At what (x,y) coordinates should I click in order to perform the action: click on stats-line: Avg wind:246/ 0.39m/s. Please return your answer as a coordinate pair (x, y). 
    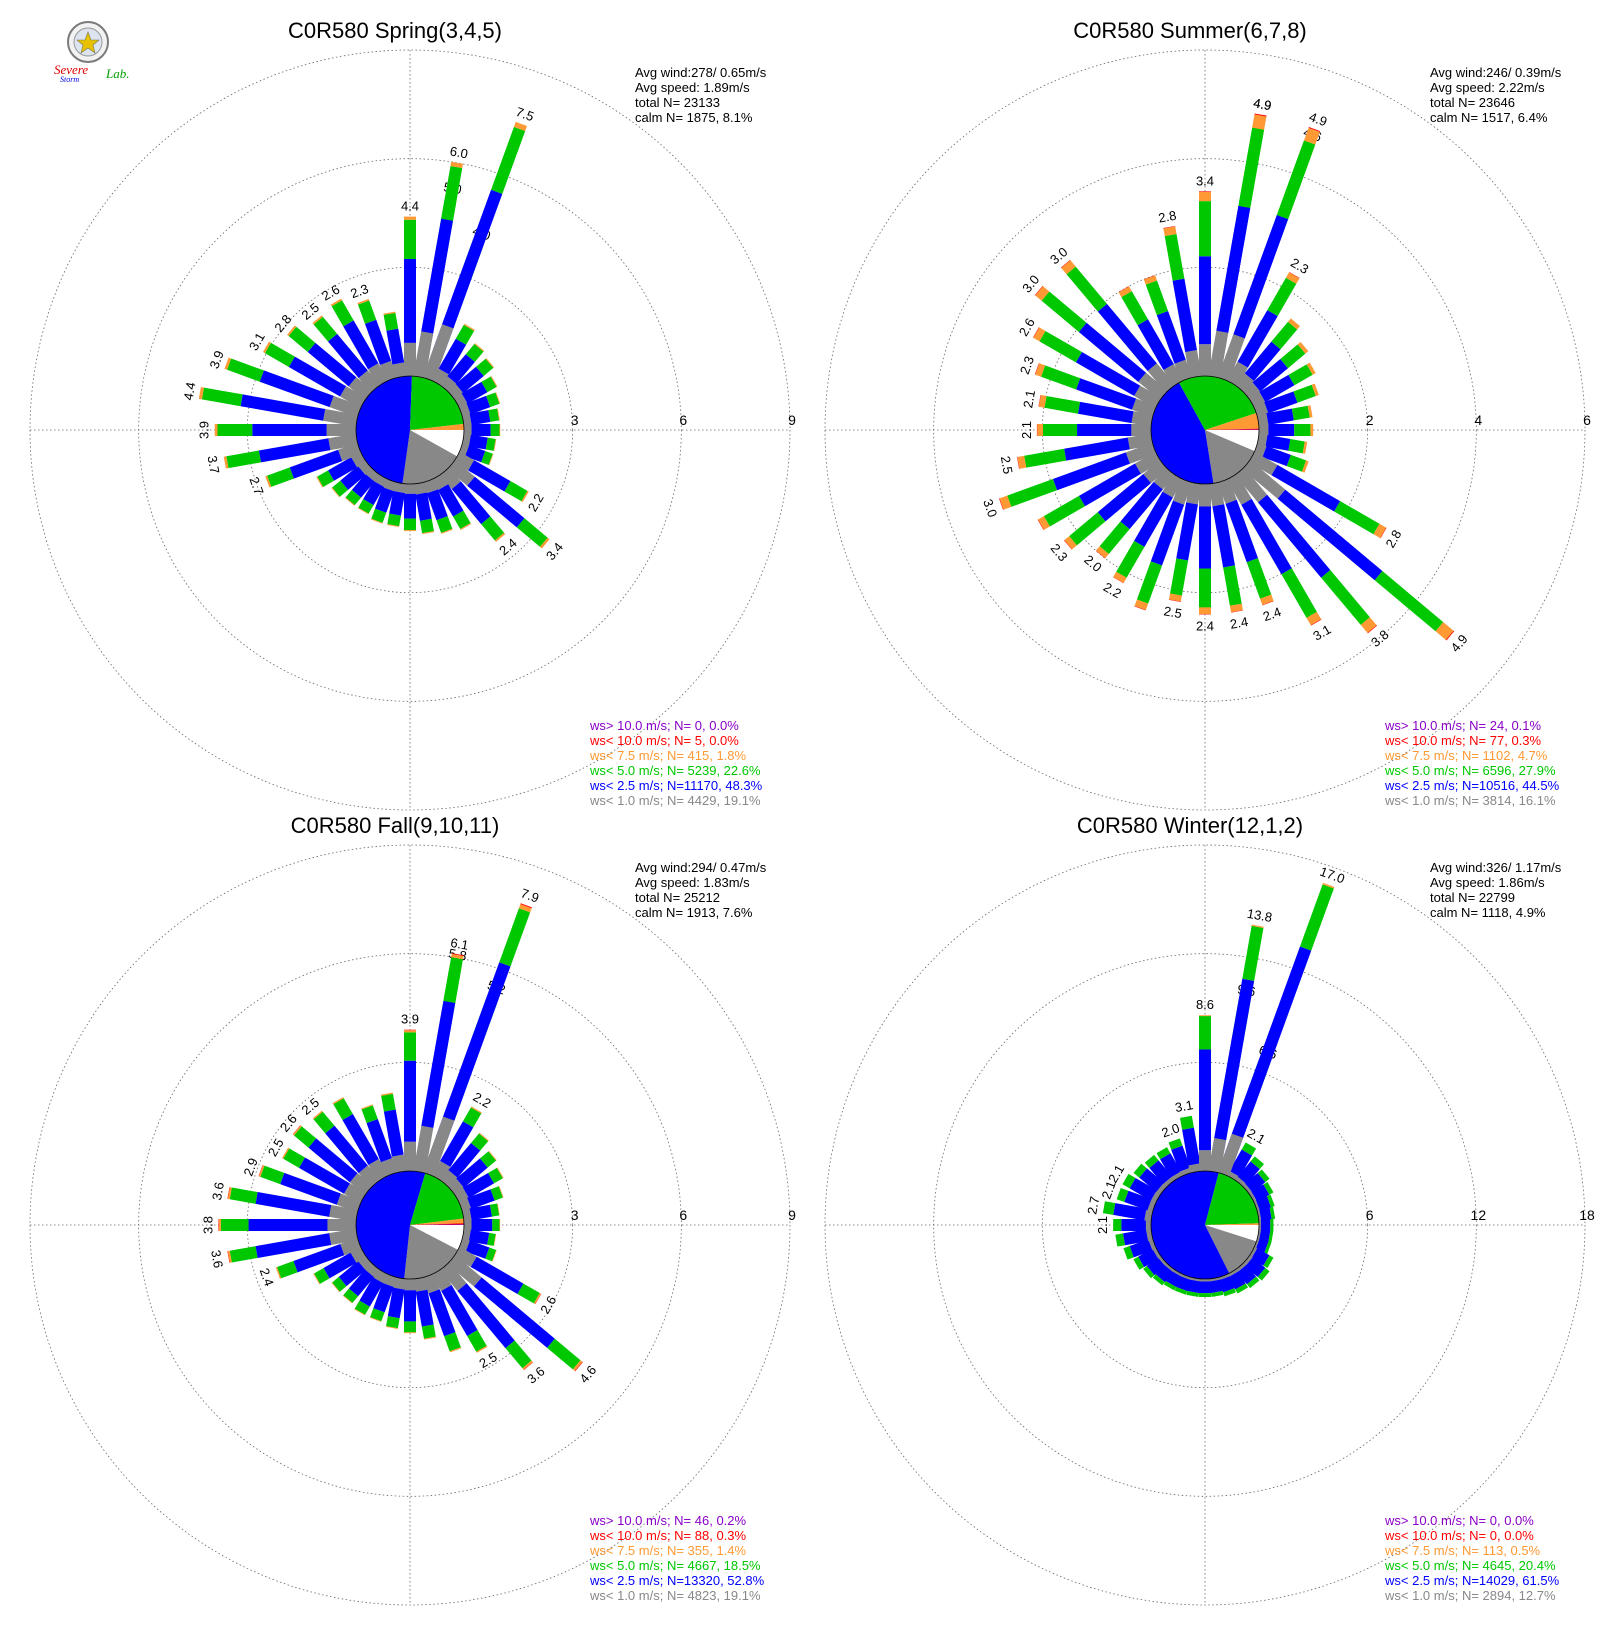
    Looking at the image, I should click on (1496, 72).